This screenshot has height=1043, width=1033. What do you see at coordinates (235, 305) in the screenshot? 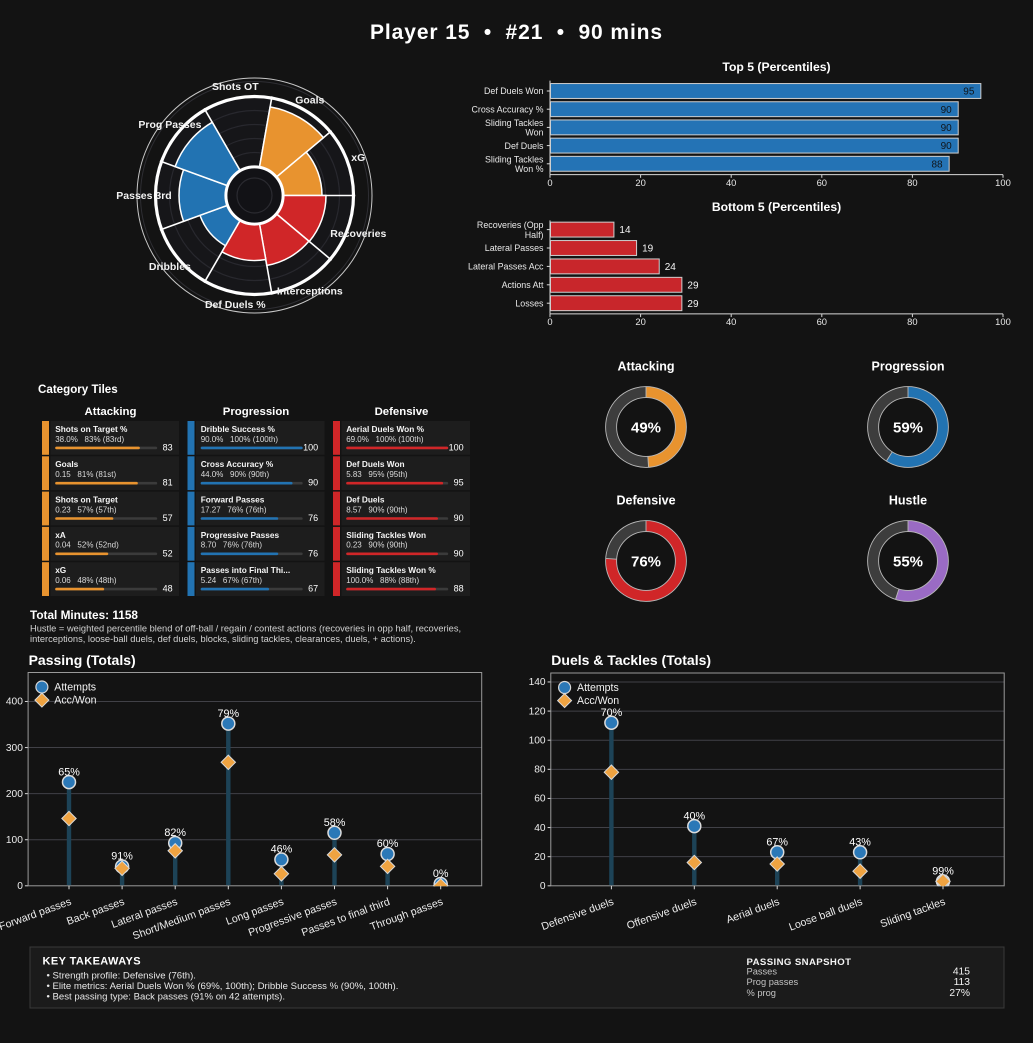
I see `svg-text: Def Duels %` at bounding box center [235, 305].